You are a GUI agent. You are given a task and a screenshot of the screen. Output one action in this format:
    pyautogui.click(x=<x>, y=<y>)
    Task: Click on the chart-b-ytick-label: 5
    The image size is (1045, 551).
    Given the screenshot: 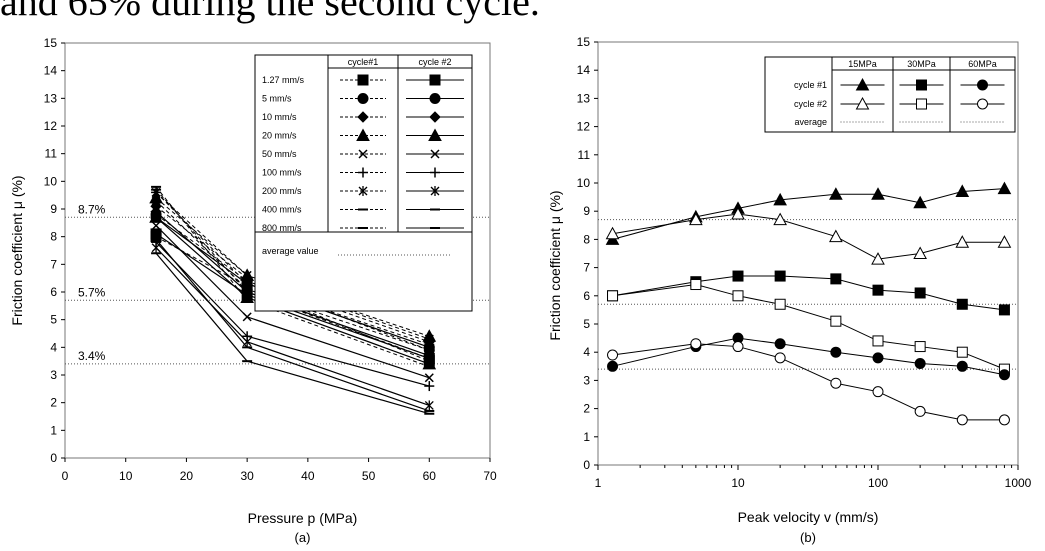 What is the action you would take?
    pyautogui.click(x=586, y=324)
    